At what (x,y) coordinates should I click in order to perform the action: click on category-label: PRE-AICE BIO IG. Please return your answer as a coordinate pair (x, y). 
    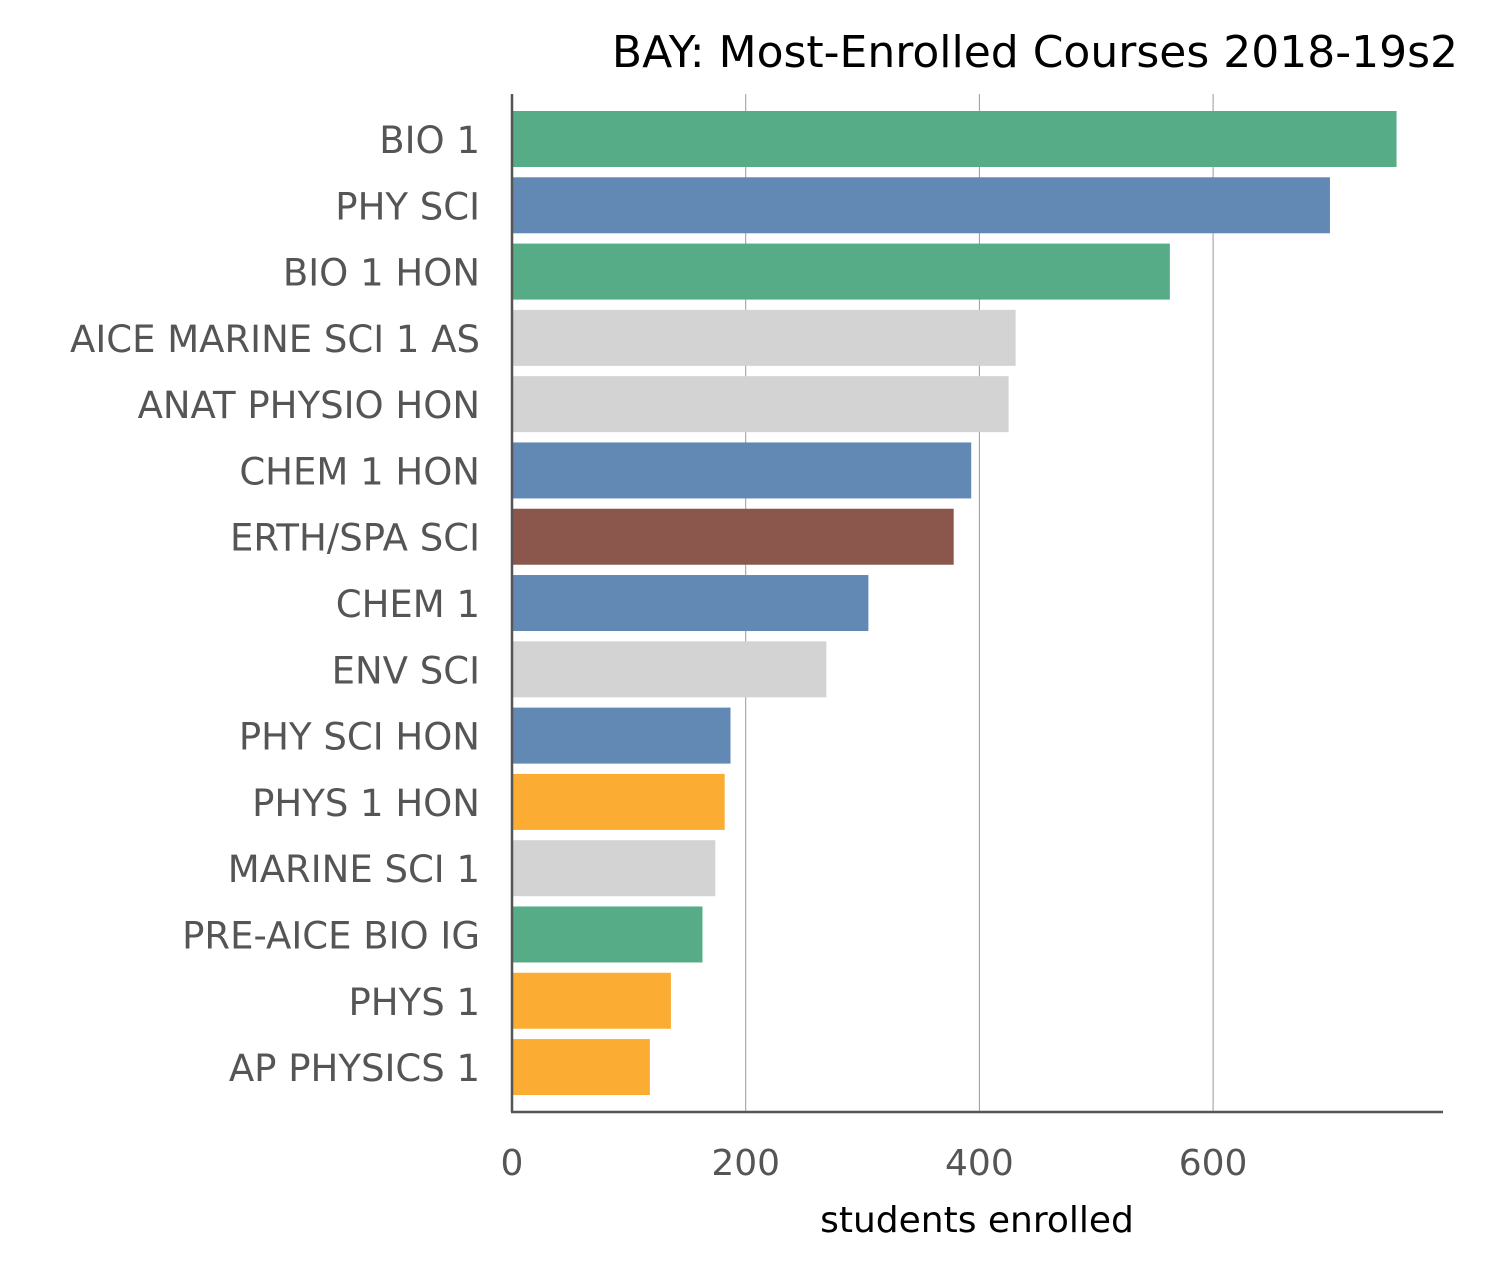
    Looking at the image, I should click on (331, 935).